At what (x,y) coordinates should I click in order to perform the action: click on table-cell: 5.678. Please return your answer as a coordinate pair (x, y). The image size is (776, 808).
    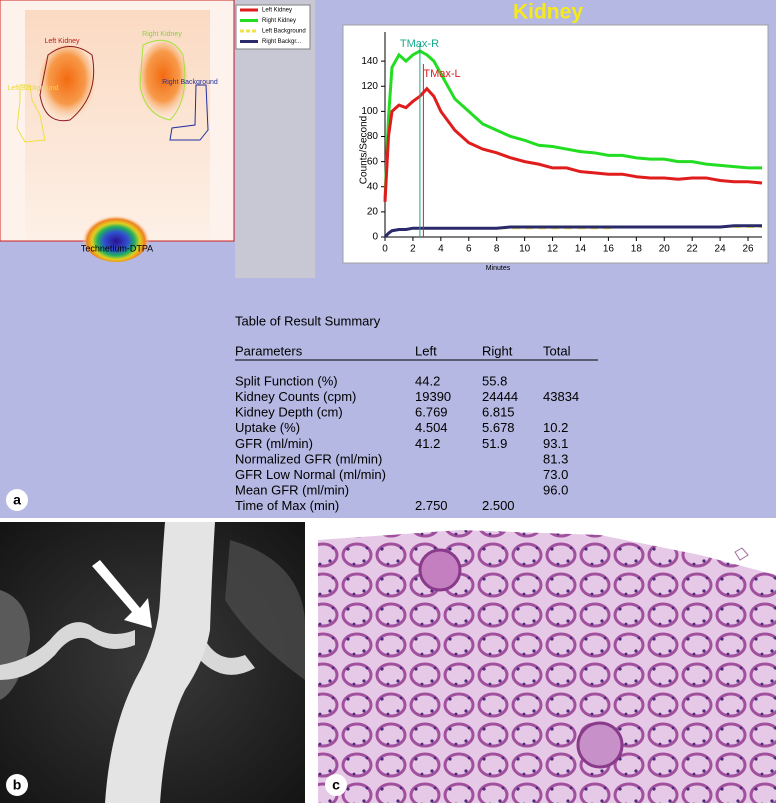
    Looking at the image, I should click on (498, 427).